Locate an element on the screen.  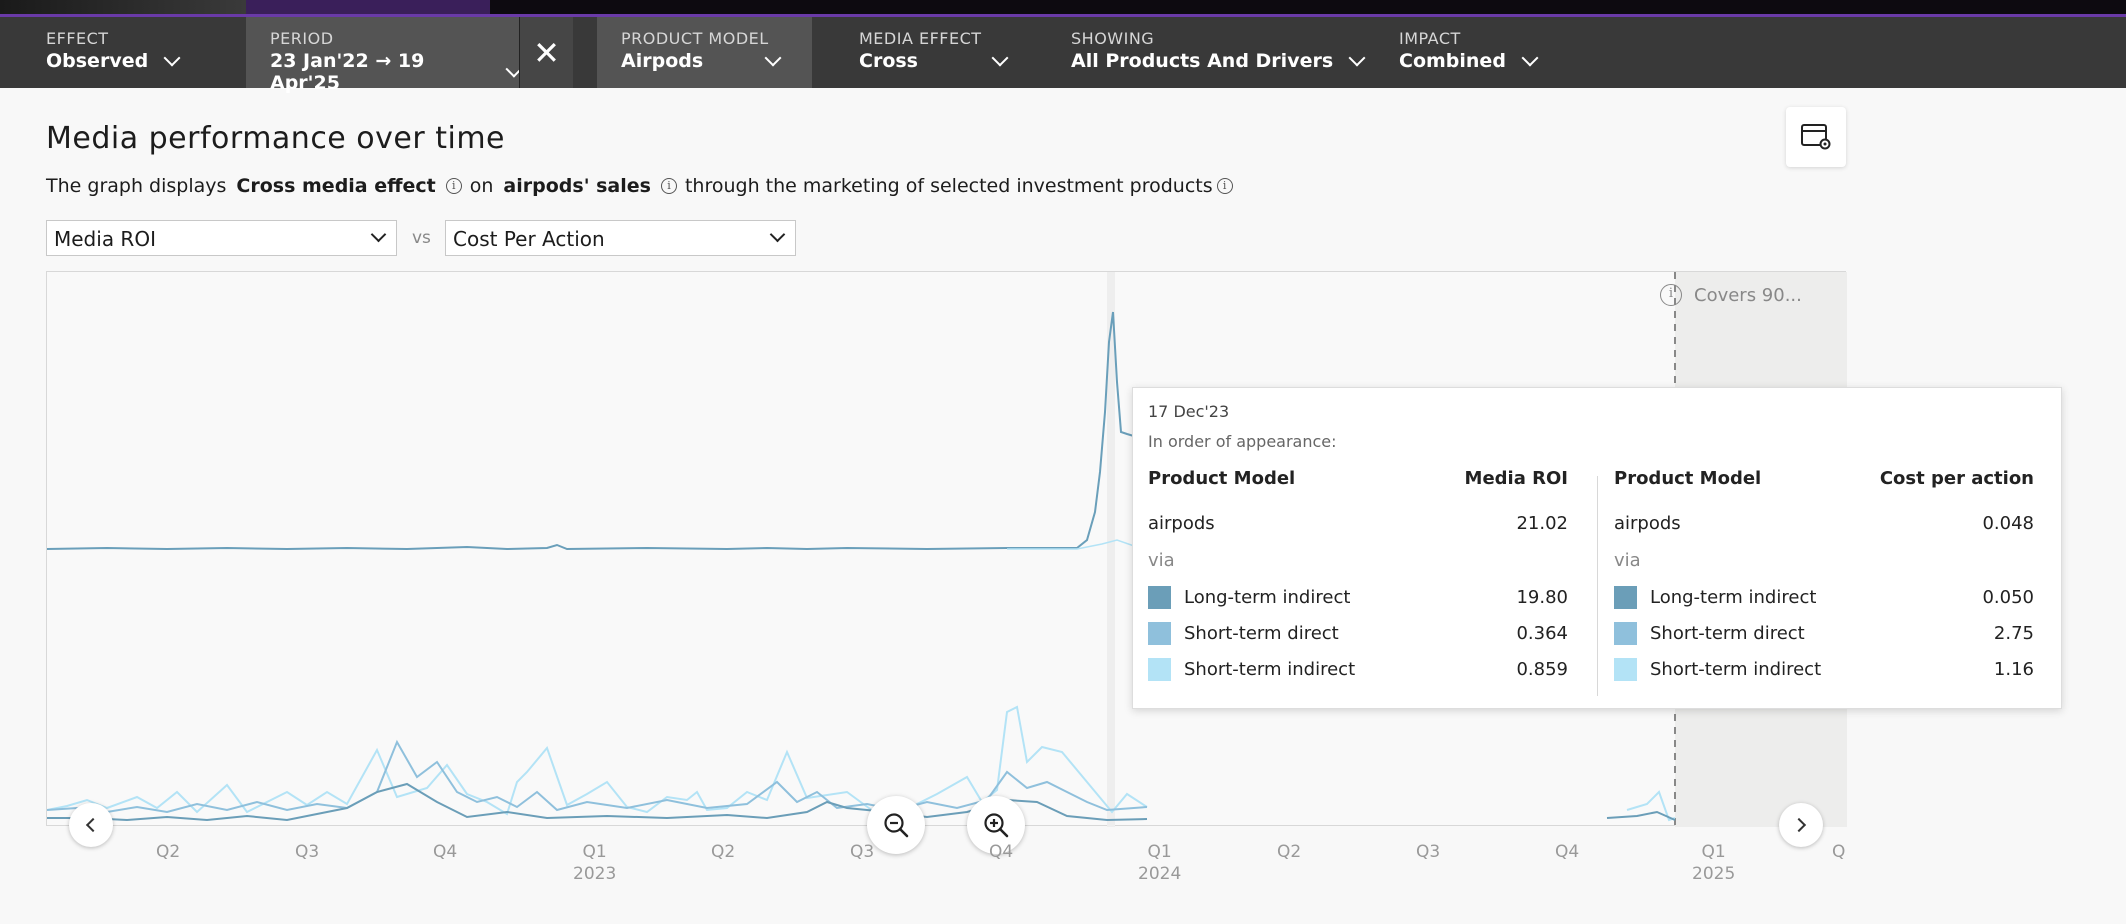
tooltip-left-product: airpods is located at coordinates (1181, 523).